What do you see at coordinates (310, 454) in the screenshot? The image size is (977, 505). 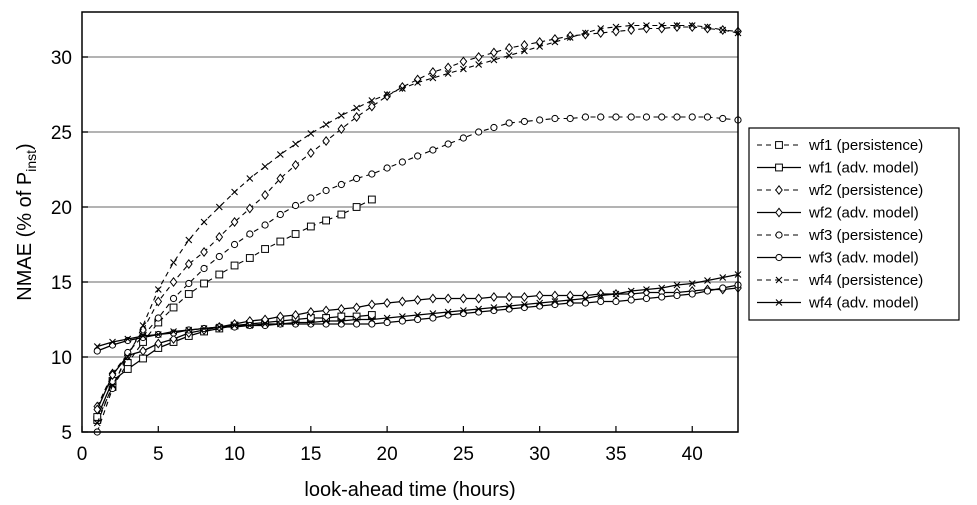 I see `x-tick-label: 15` at bounding box center [310, 454].